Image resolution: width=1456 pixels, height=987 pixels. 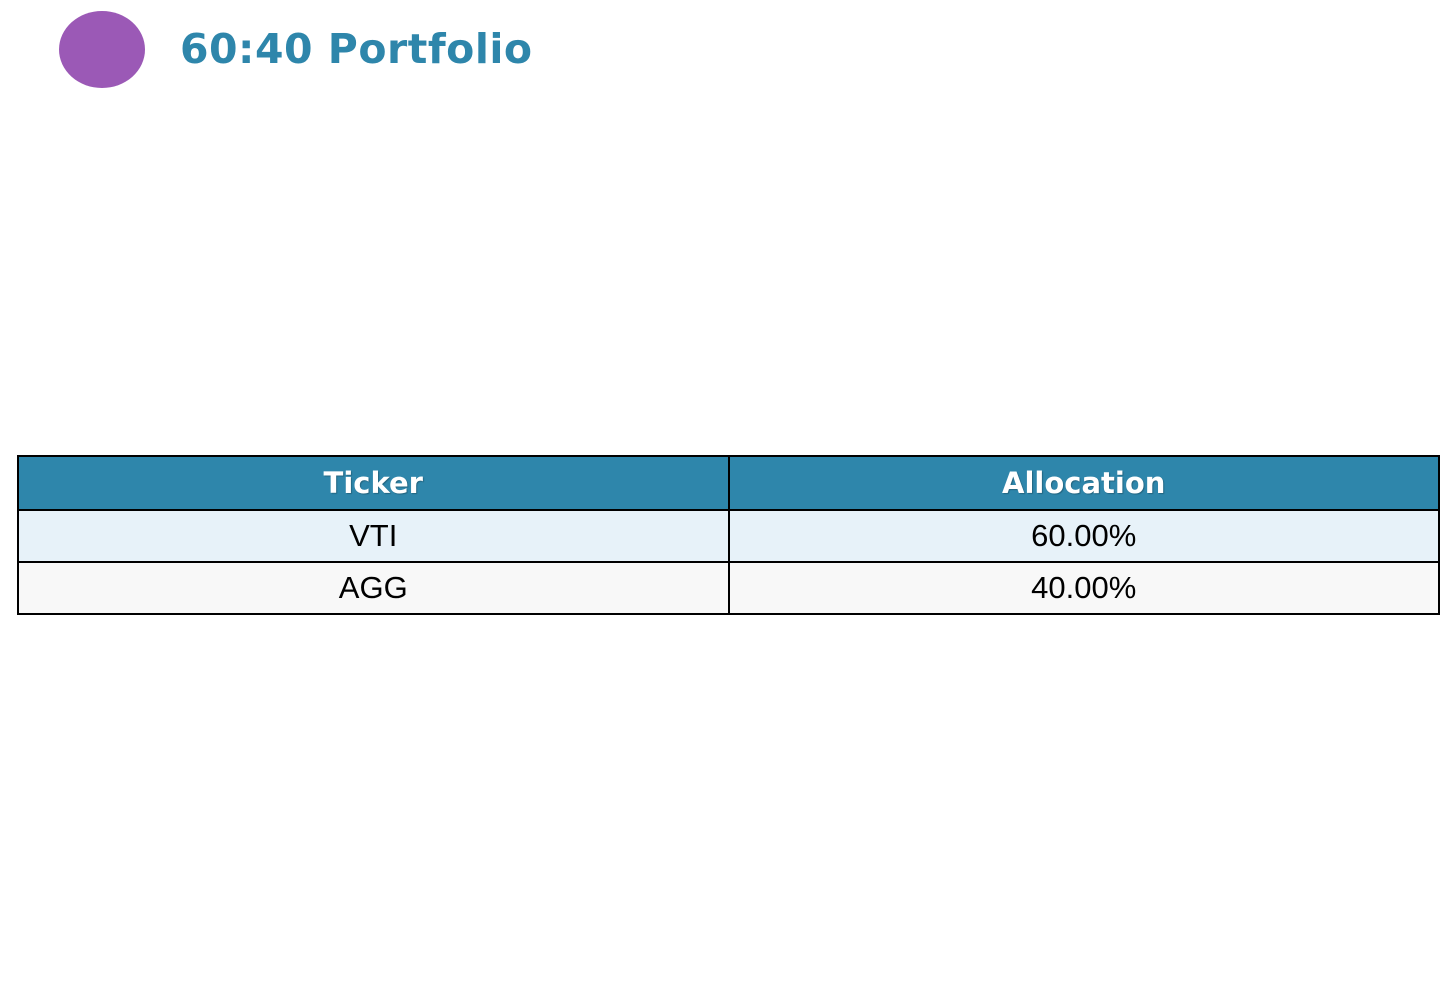 I want to click on logo-ellipse, so click(x=102, y=49).